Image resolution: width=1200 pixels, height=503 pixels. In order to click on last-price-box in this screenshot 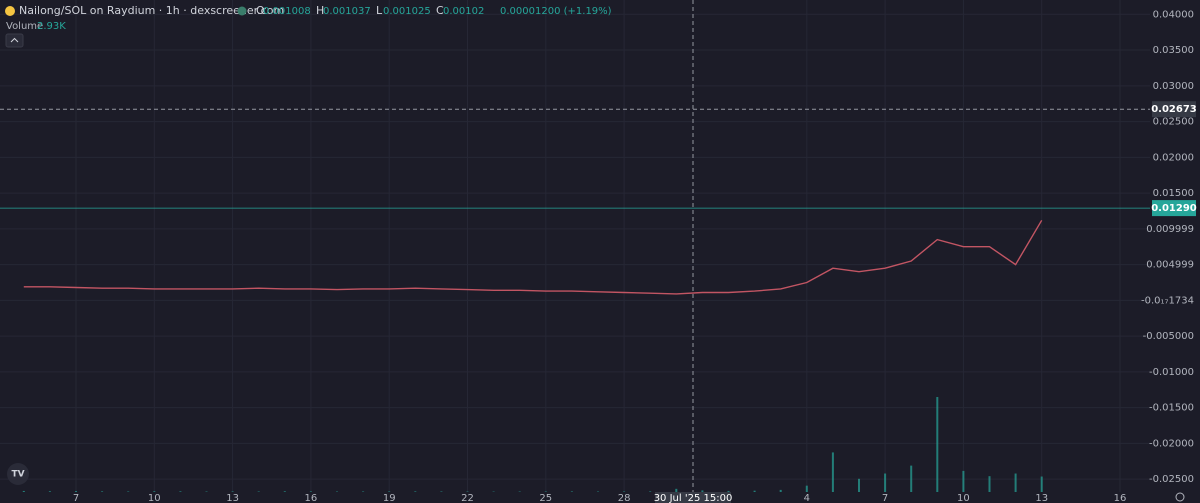, I will do `click(1174, 208)`.